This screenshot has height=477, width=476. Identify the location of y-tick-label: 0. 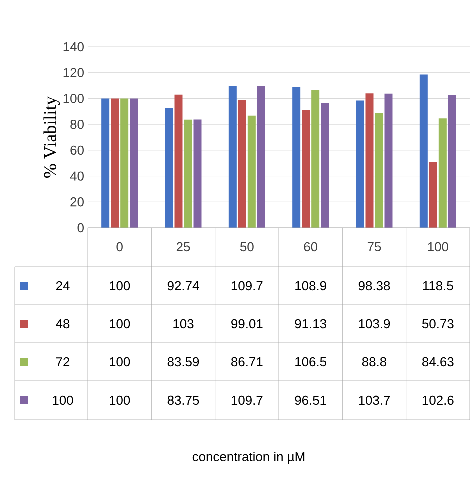
(81, 228).